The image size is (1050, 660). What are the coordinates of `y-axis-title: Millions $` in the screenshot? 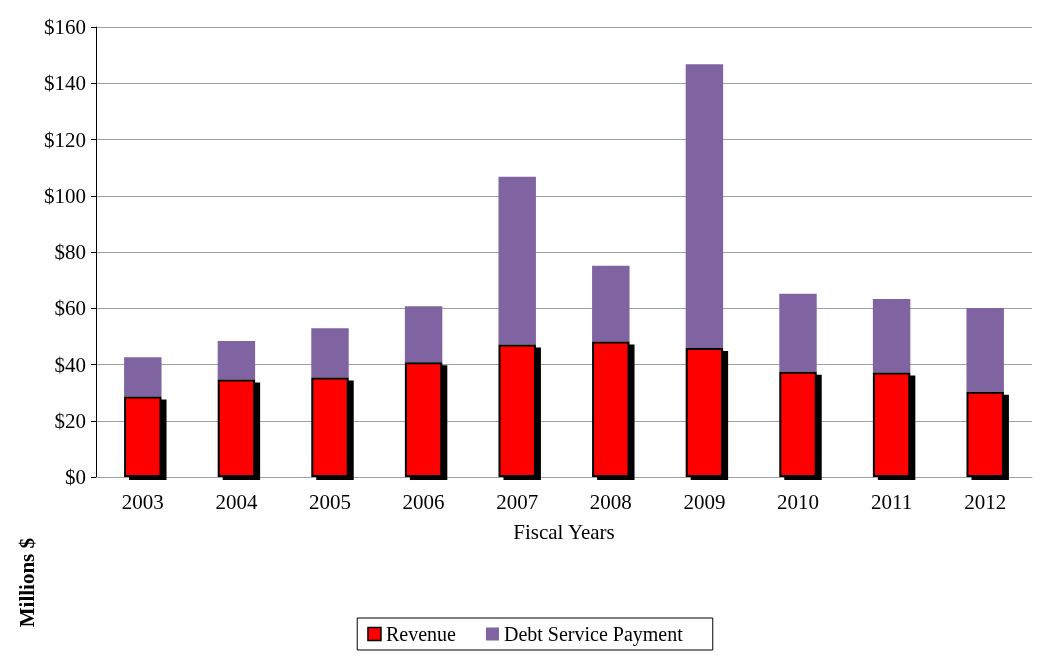 It's located at (26, 582).